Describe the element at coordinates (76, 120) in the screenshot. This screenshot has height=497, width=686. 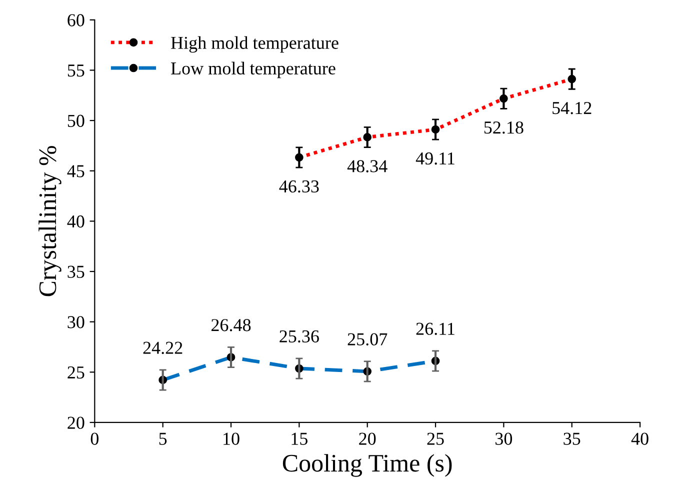
I see `y-tick-label: 50` at that location.